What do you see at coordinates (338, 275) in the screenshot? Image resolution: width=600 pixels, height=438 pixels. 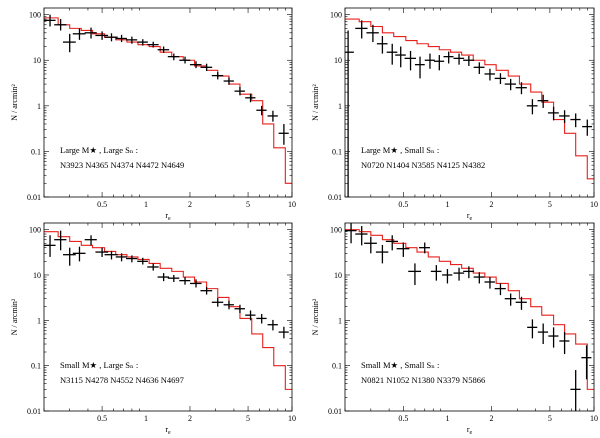 I see `y-tick-label: 10` at bounding box center [338, 275].